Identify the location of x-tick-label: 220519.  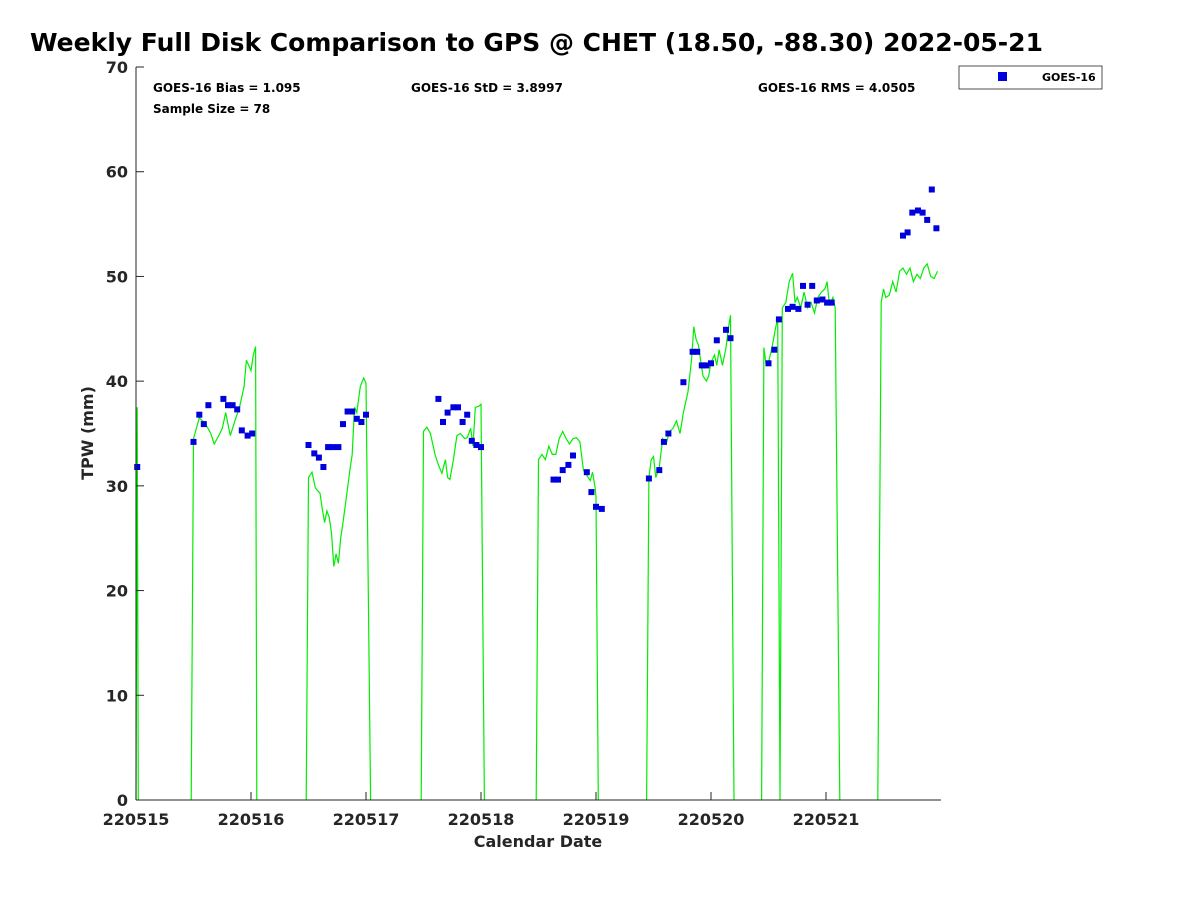
(596, 819).